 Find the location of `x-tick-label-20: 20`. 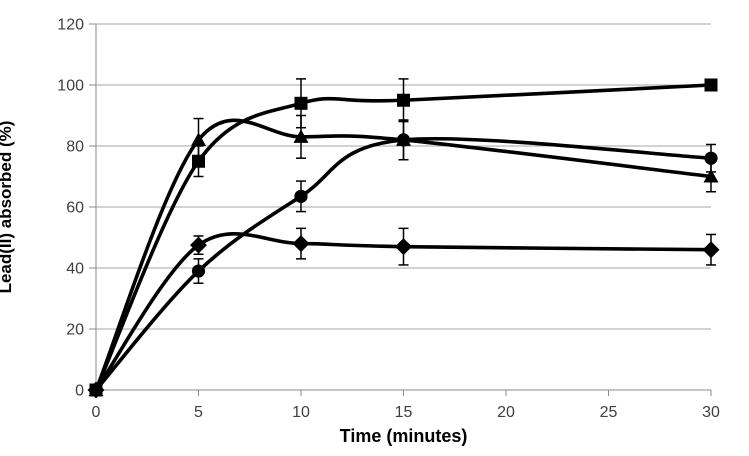

x-tick-label-20: 20 is located at coordinates (506, 412).